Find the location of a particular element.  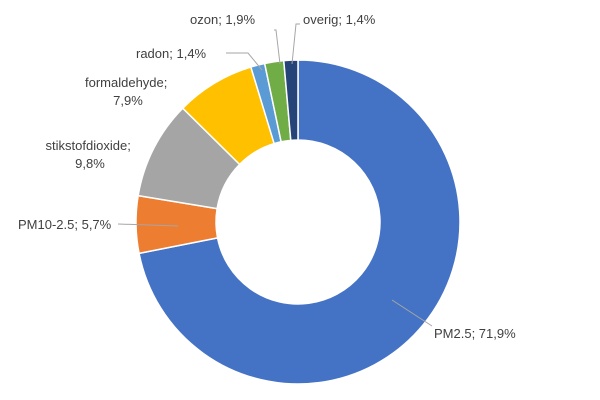

label-overig-text: overig; 1,4% is located at coordinates (339, 19).